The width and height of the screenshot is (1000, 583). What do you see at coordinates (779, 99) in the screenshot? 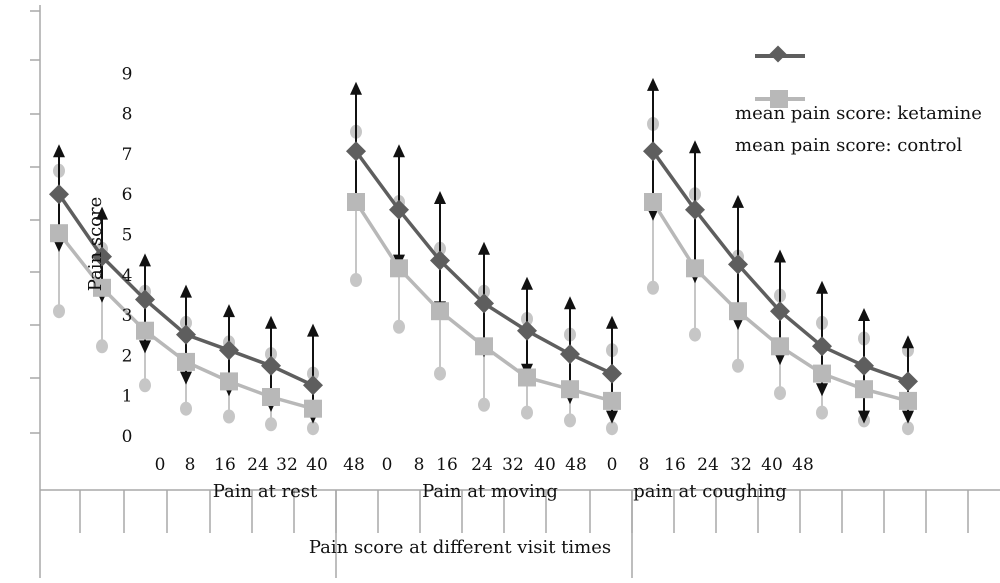
I see `legend-control-marker` at bounding box center [779, 99].